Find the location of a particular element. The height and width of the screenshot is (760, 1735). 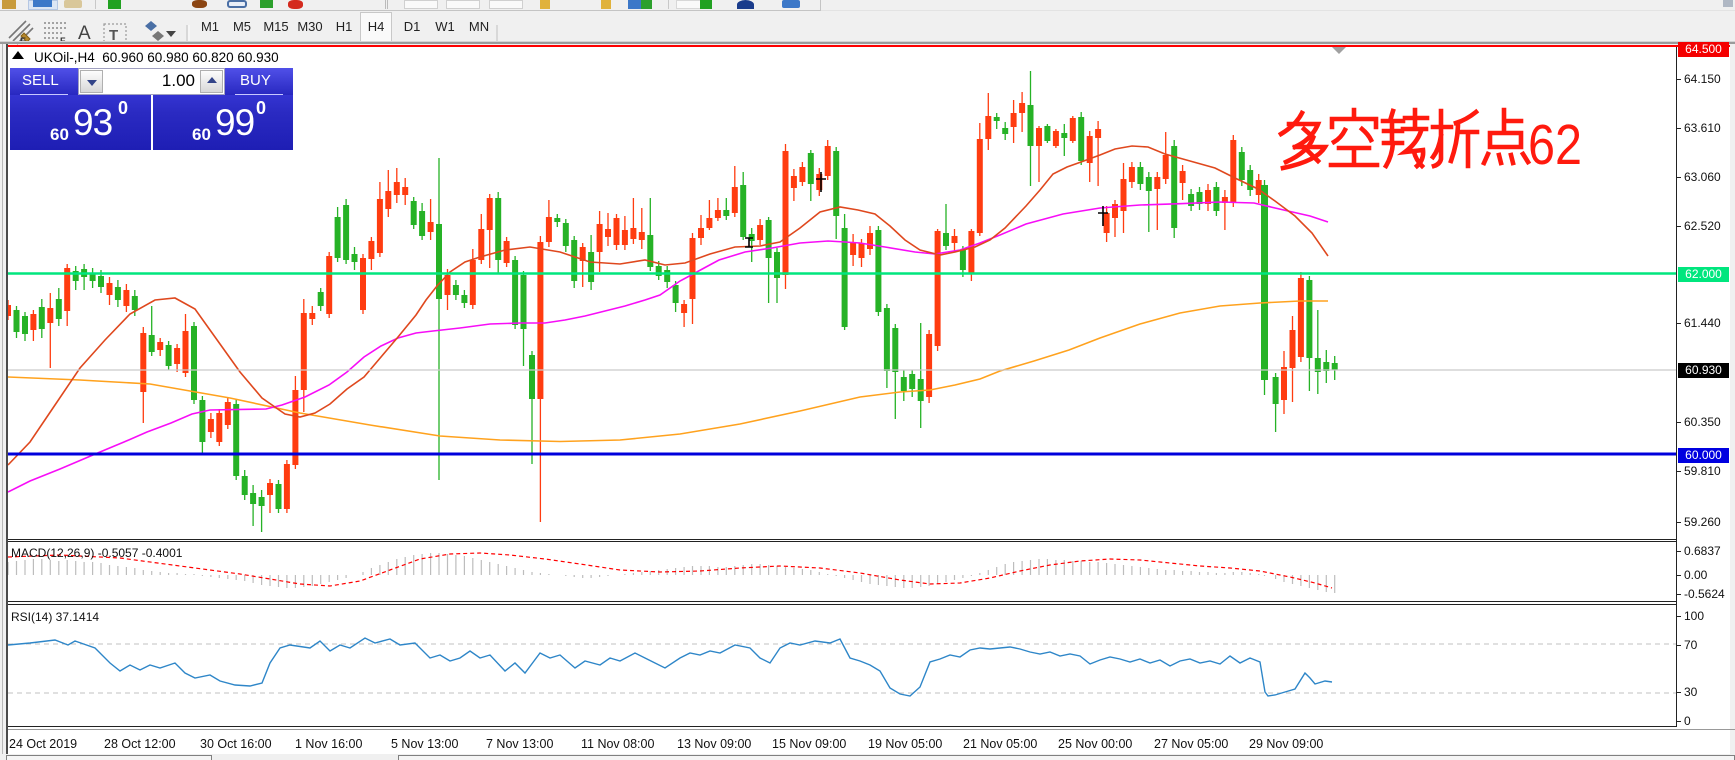

svg-text: F is located at coordinates (63, 40).